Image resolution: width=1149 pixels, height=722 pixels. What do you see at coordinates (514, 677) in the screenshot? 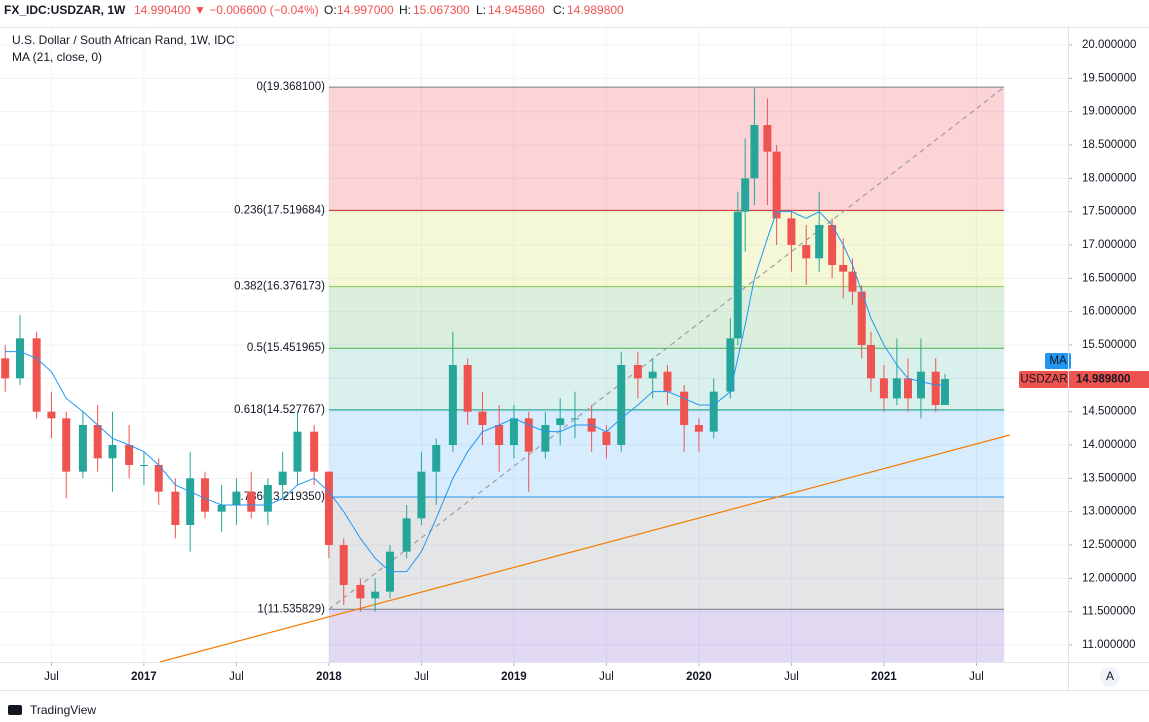
I see `x-tick-label: 2019` at bounding box center [514, 677].